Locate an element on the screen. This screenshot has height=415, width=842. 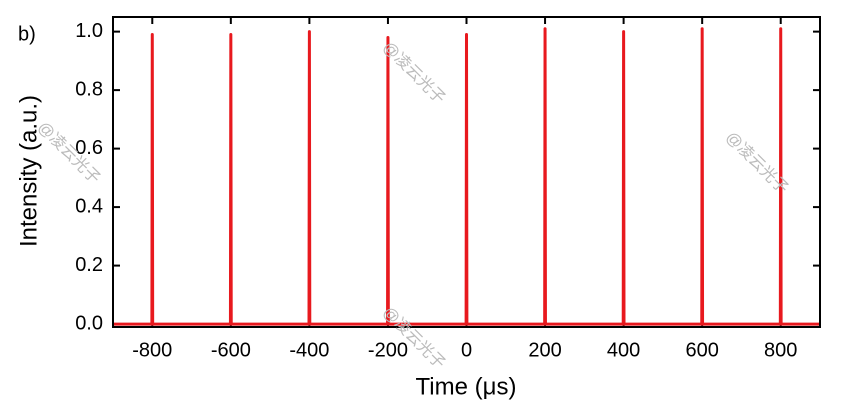
y-tick-label: 0.8 is located at coordinates (89, 89).